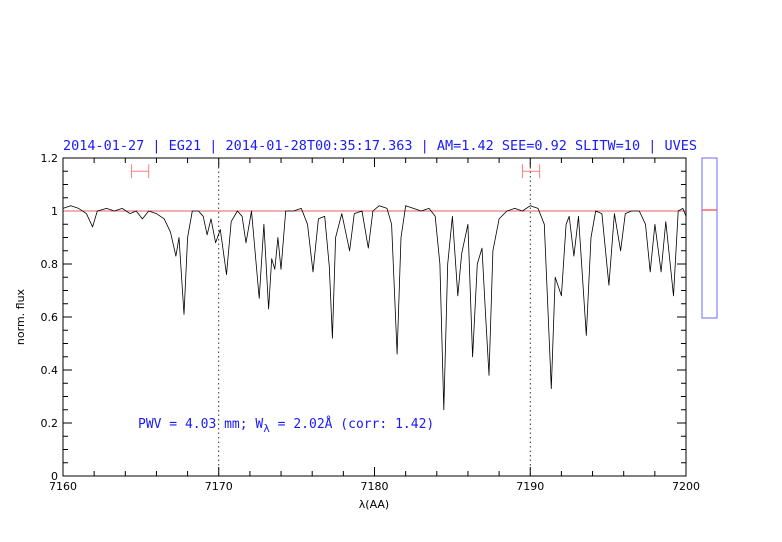 This screenshot has width=782, height=542. What do you see at coordinates (54, 211) in the screenshot?
I see `y-tick-label: 1` at bounding box center [54, 211].